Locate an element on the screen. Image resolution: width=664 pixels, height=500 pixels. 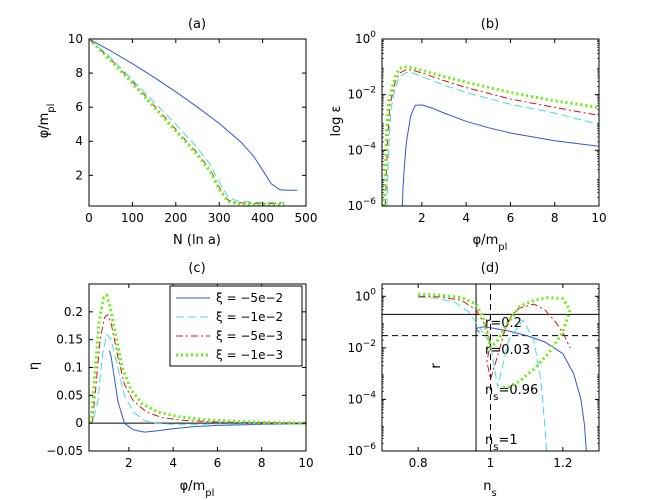
ytick-exp-b-2: −2 is located at coordinates (369, 91).